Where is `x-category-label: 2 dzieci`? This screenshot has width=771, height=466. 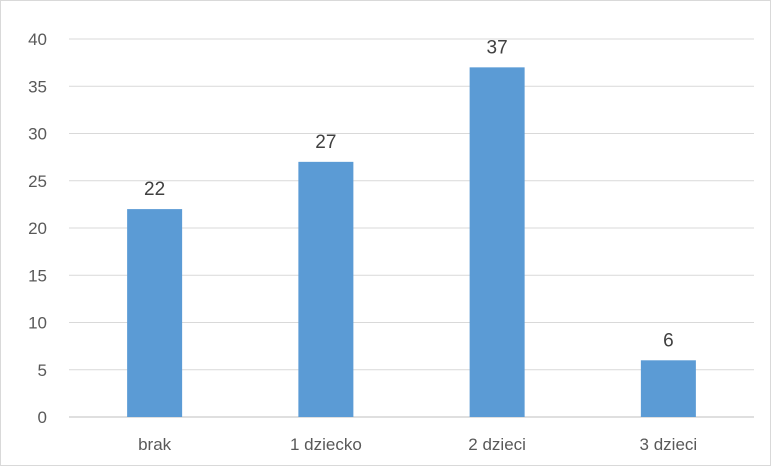 x-category-label: 2 dzieci is located at coordinates (497, 444).